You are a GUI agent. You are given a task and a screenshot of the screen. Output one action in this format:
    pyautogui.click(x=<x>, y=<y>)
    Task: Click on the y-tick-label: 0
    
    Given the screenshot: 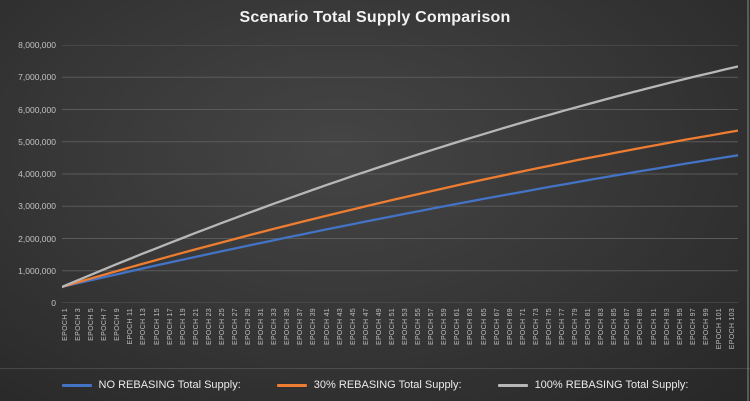 What is the action you would take?
    pyautogui.click(x=53, y=303)
    